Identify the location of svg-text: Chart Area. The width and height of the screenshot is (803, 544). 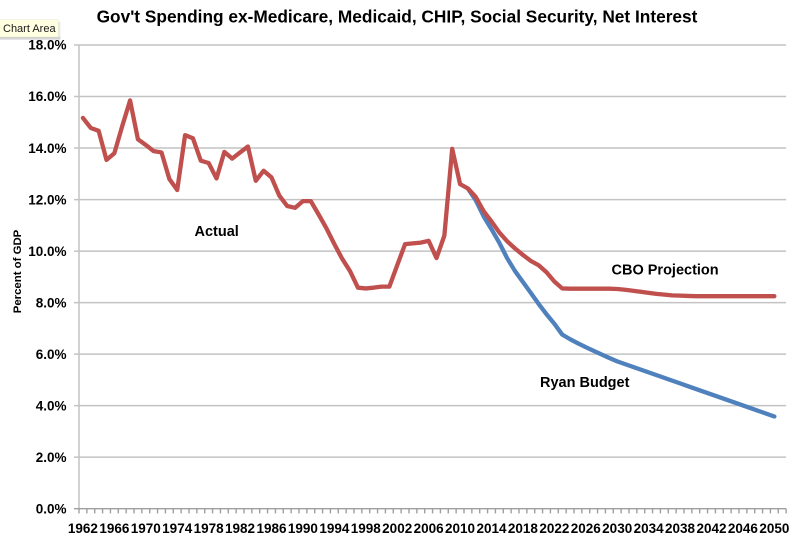
(29, 29).